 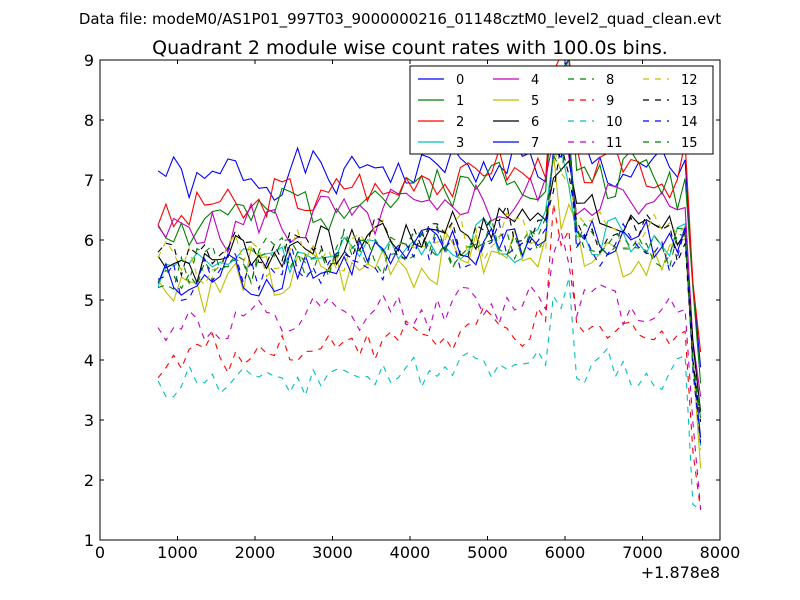 What do you see at coordinates (720, 552) in the screenshot?
I see `x-tick-label: 8000` at bounding box center [720, 552].